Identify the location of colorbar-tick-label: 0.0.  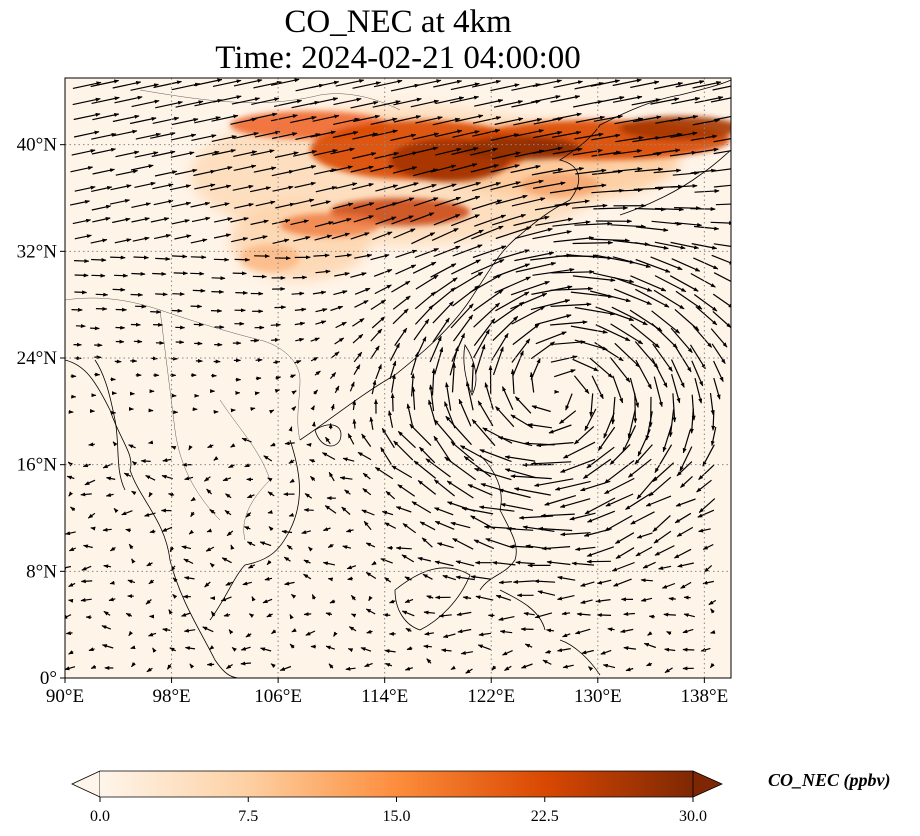
(100, 816).